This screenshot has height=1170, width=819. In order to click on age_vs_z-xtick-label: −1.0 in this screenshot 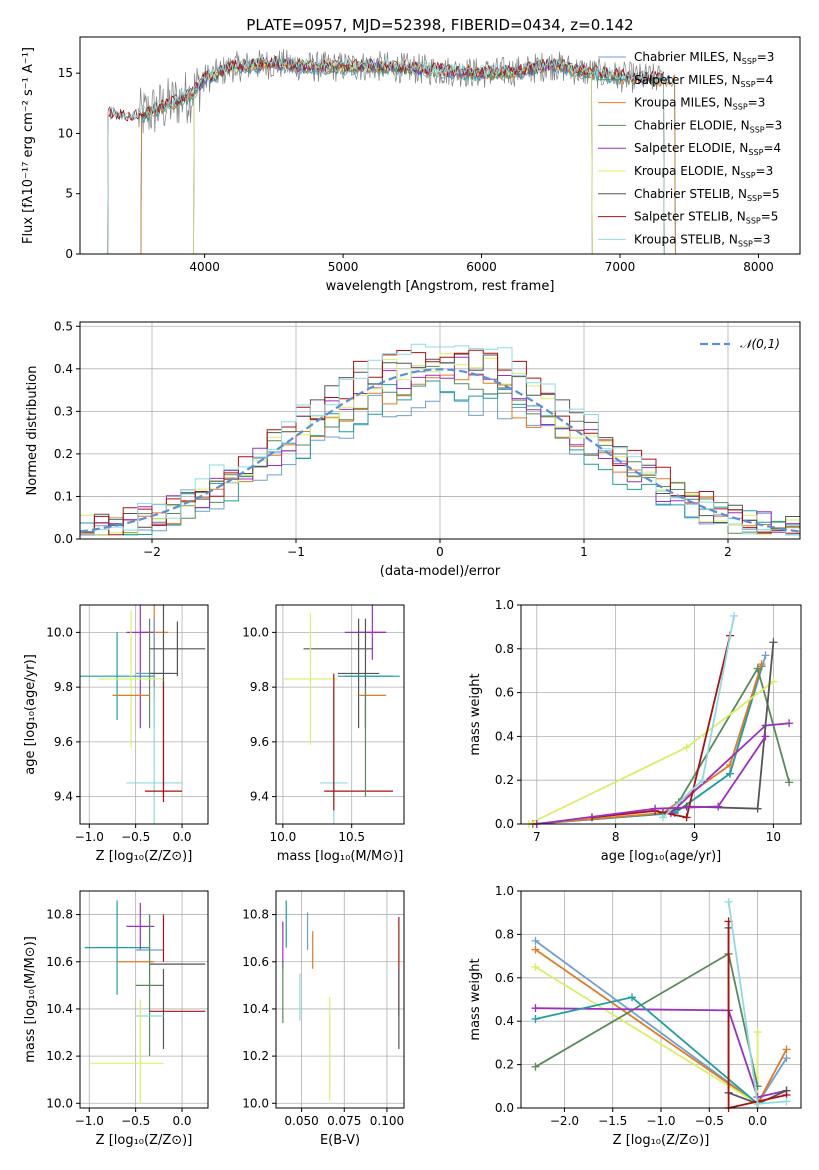, I will do `click(89, 837)`.